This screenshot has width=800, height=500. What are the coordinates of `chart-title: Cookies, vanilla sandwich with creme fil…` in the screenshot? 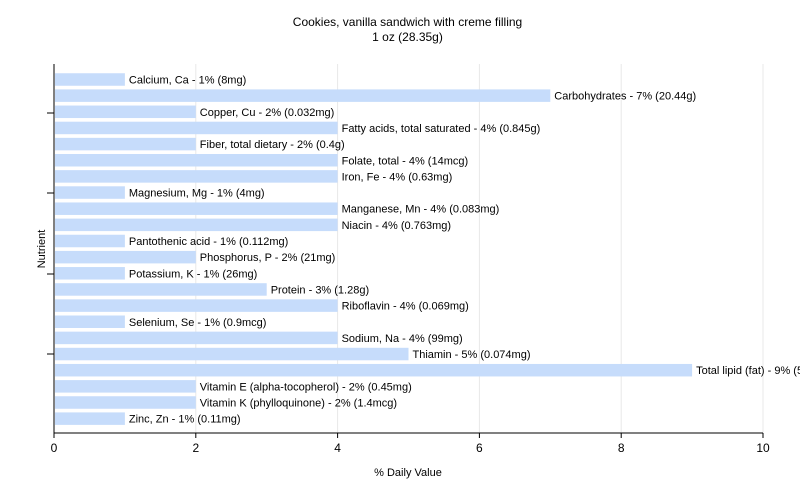 It's located at (407, 22).